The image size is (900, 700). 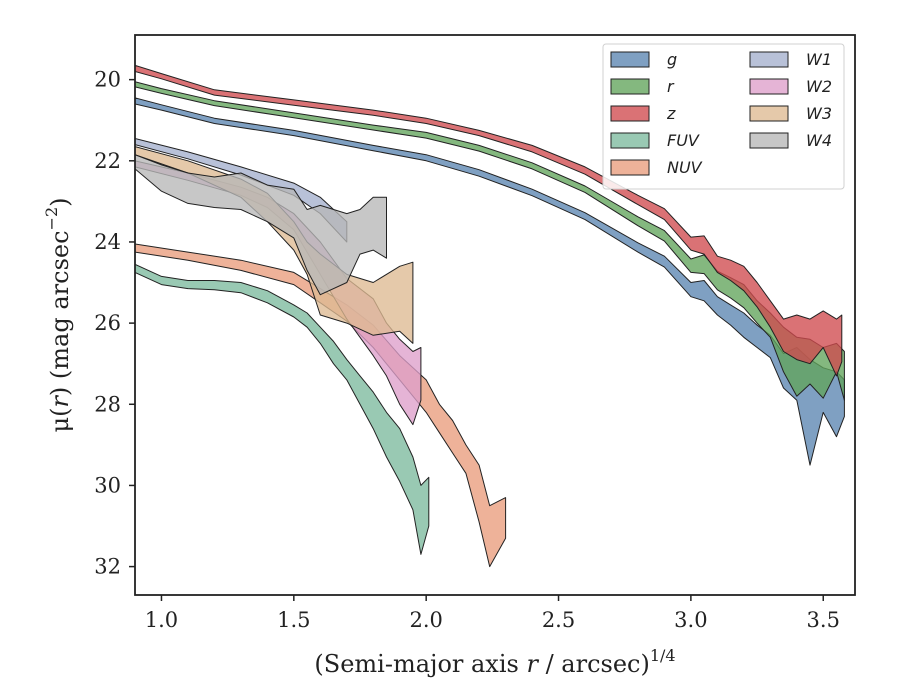 What do you see at coordinates (161, 620) in the screenshot?
I see `x-tick-label: 1.0` at bounding box center [161, 620].